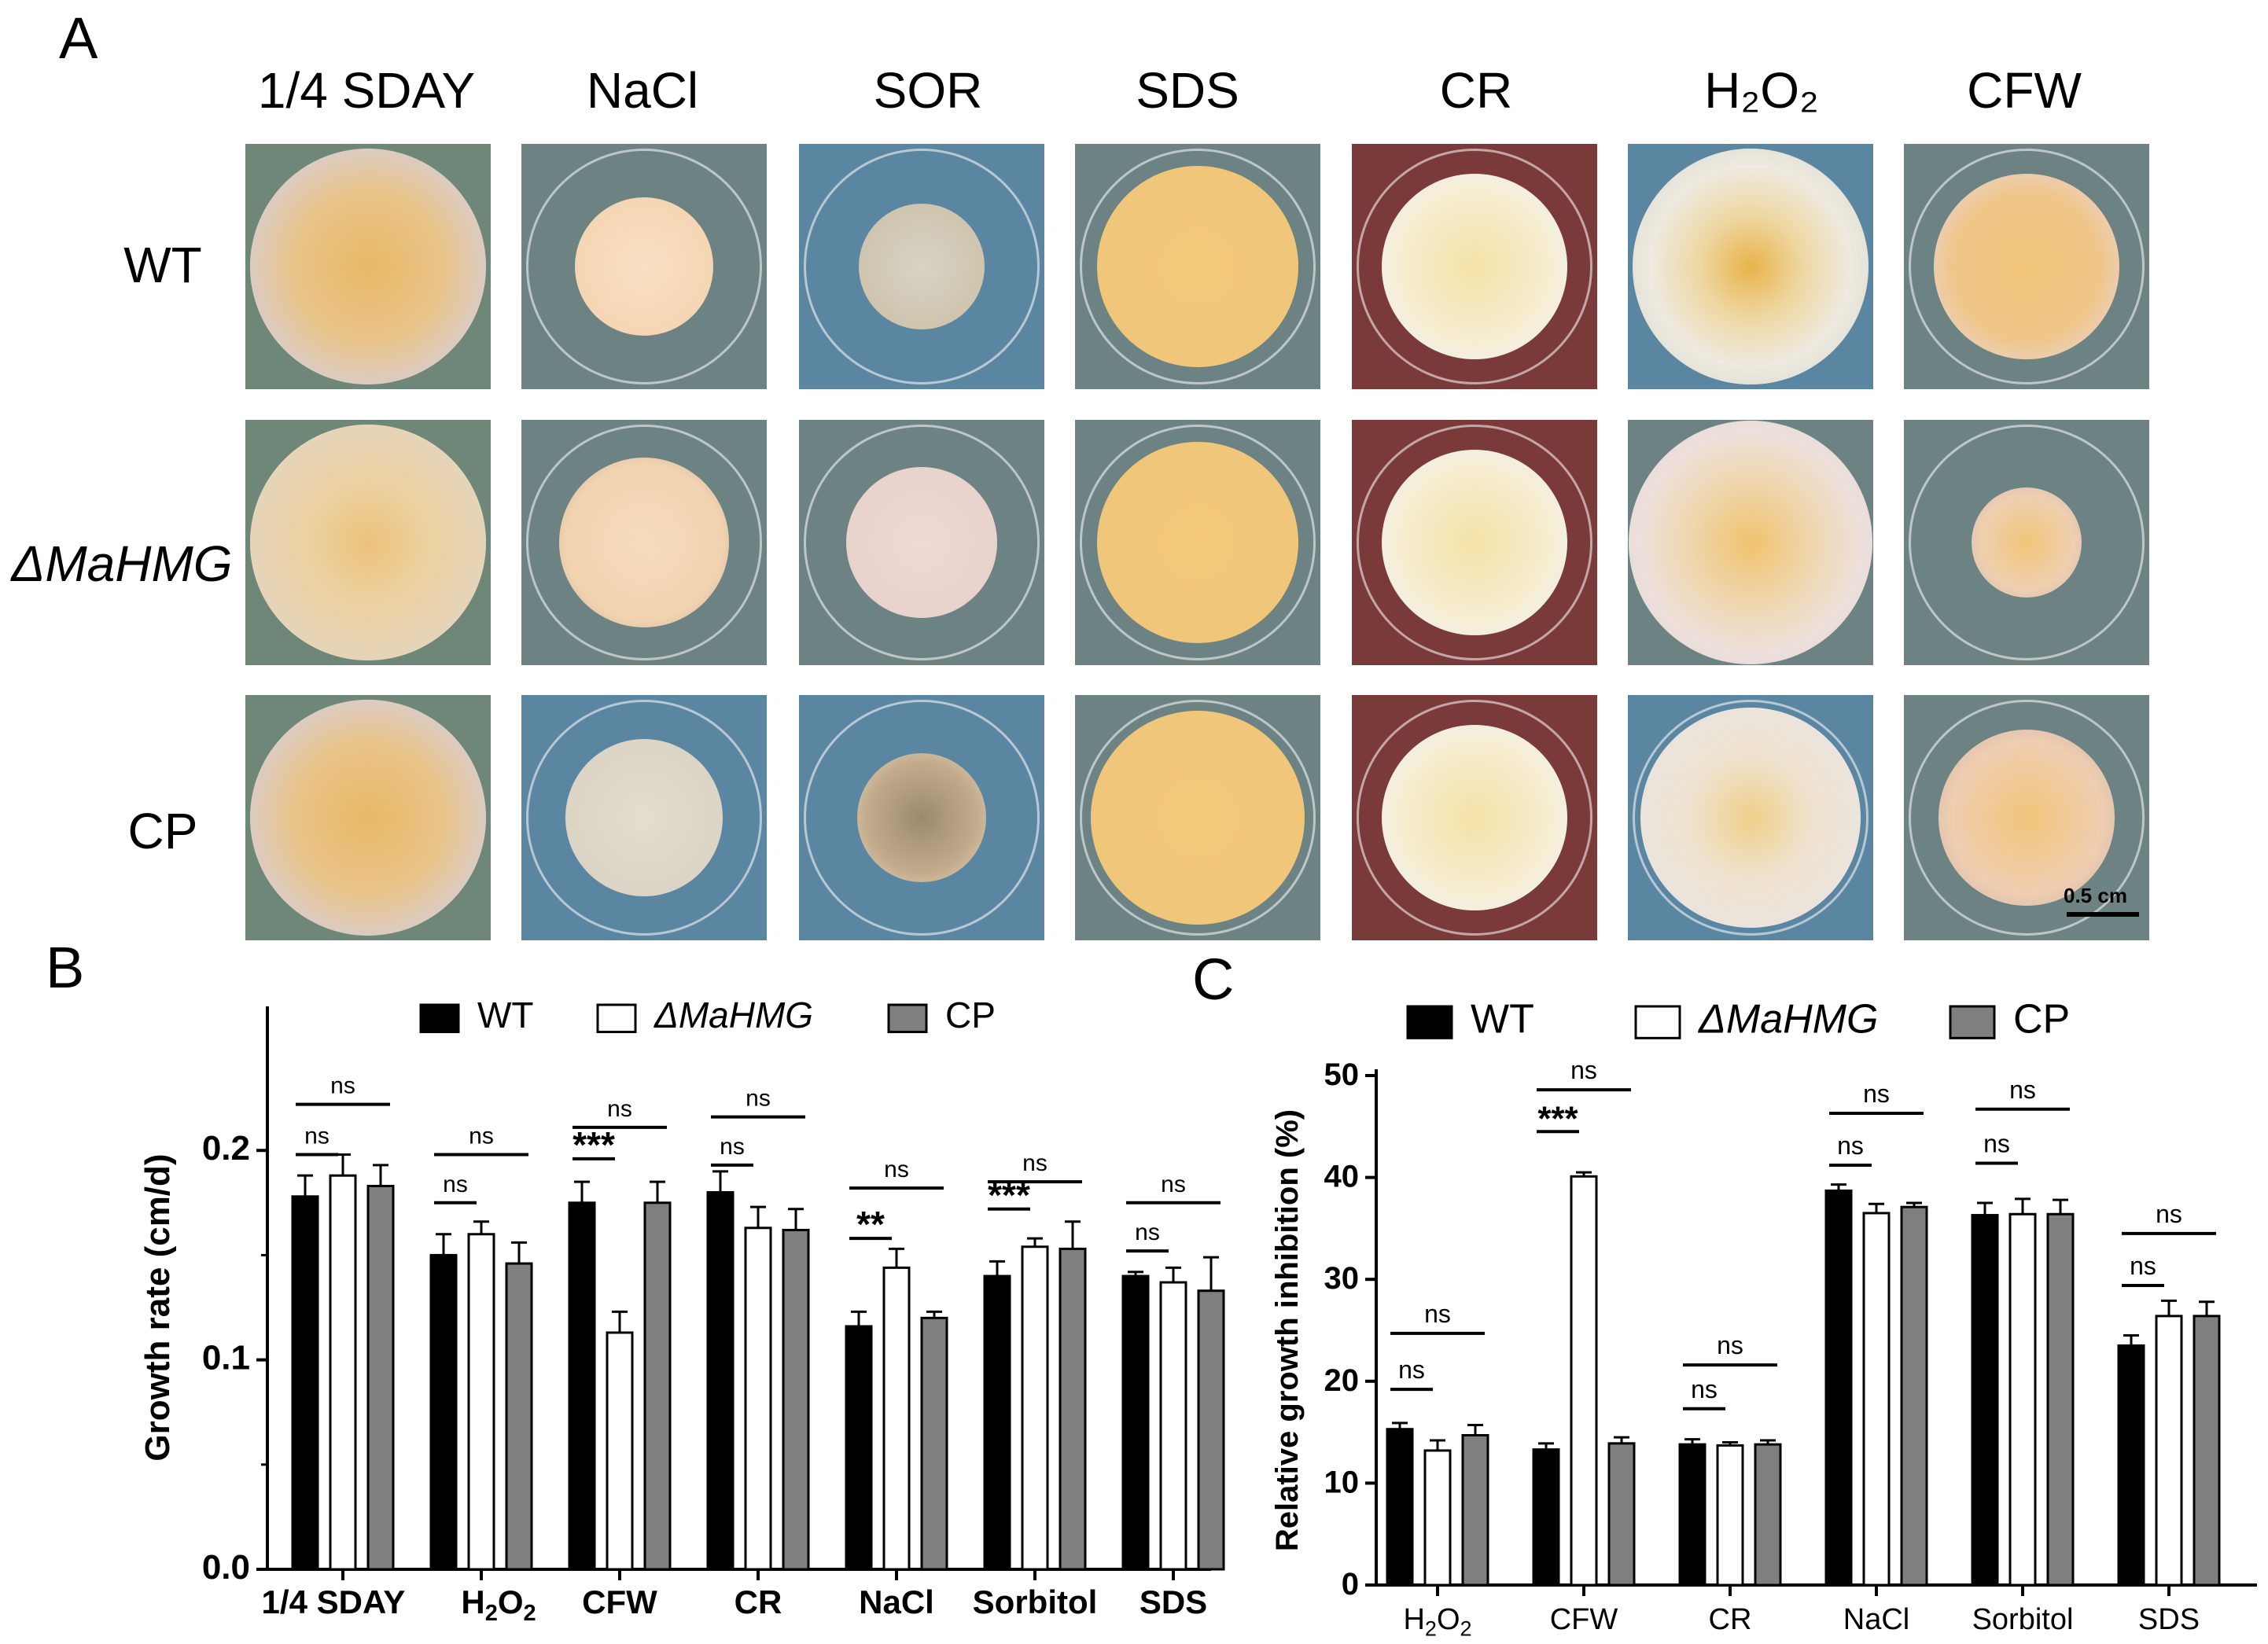  Describe the element at coordinates (922, 267) in the screenshot. I see `plate-photo-wt-sor` at that location.